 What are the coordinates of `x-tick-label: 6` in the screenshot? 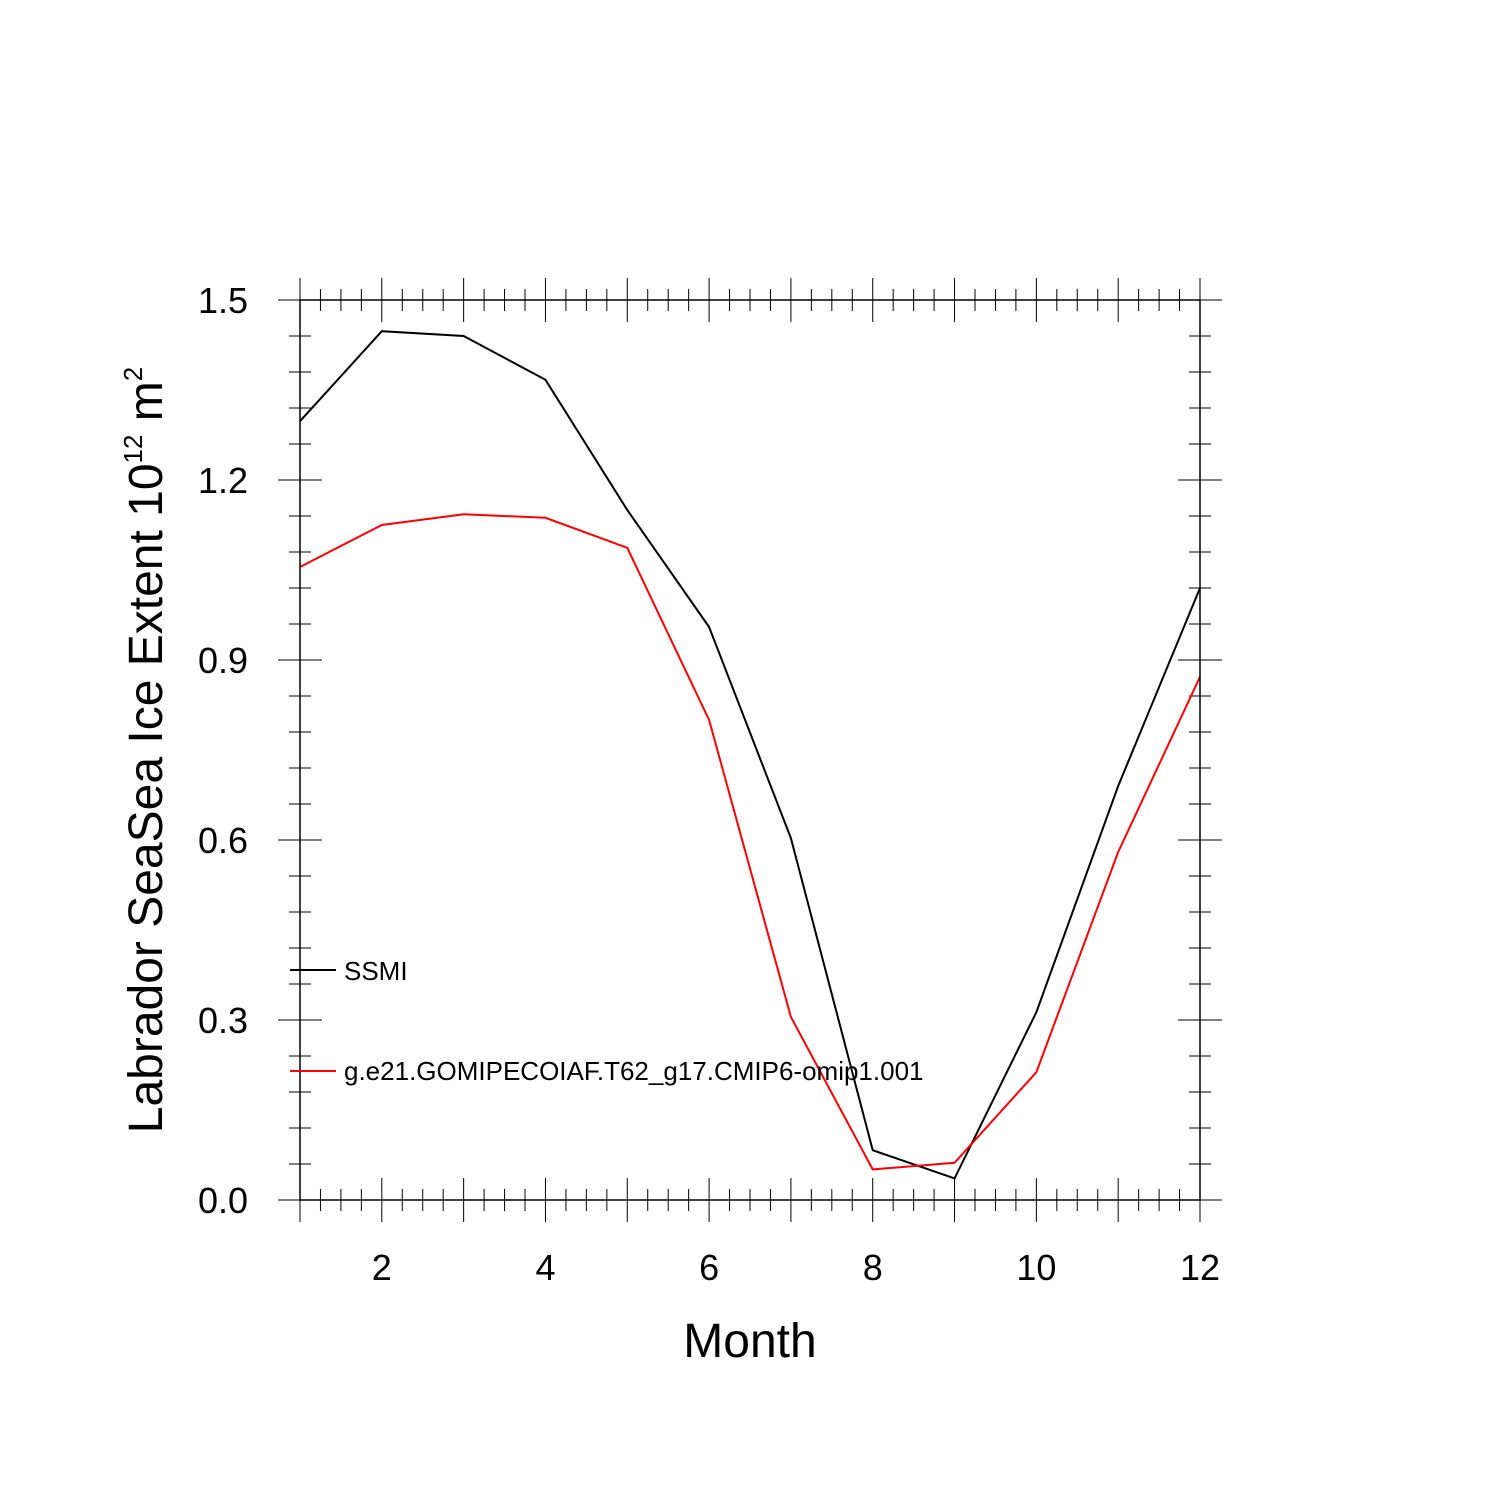 It's located at (709, 1267).